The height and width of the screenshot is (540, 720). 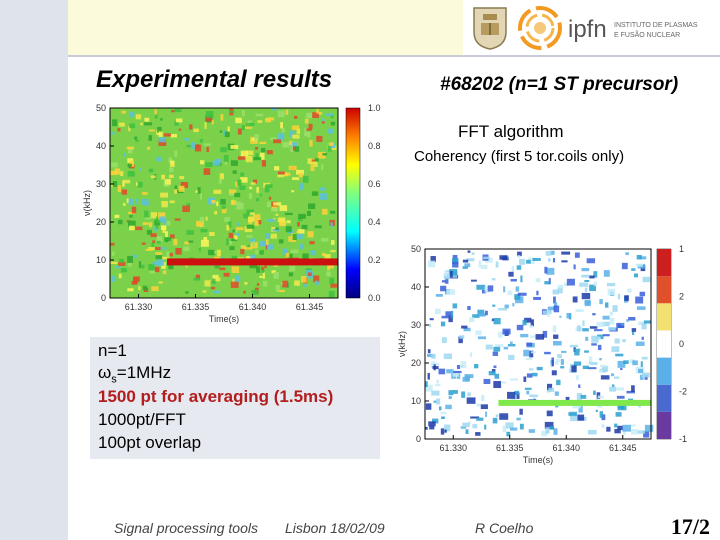 I want to click on x-tick-label: 61.345, so click(x=623, y=448).